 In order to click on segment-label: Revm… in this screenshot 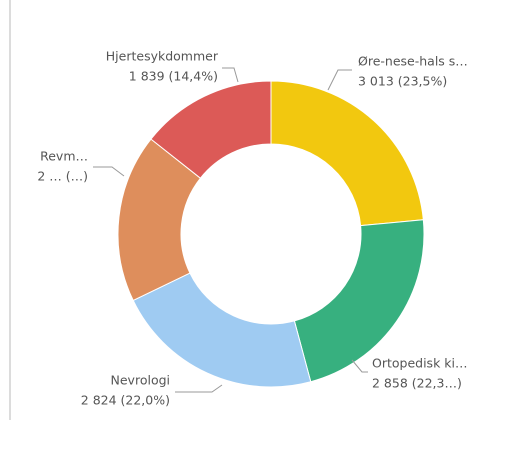, I will do `click(64, 156)`.